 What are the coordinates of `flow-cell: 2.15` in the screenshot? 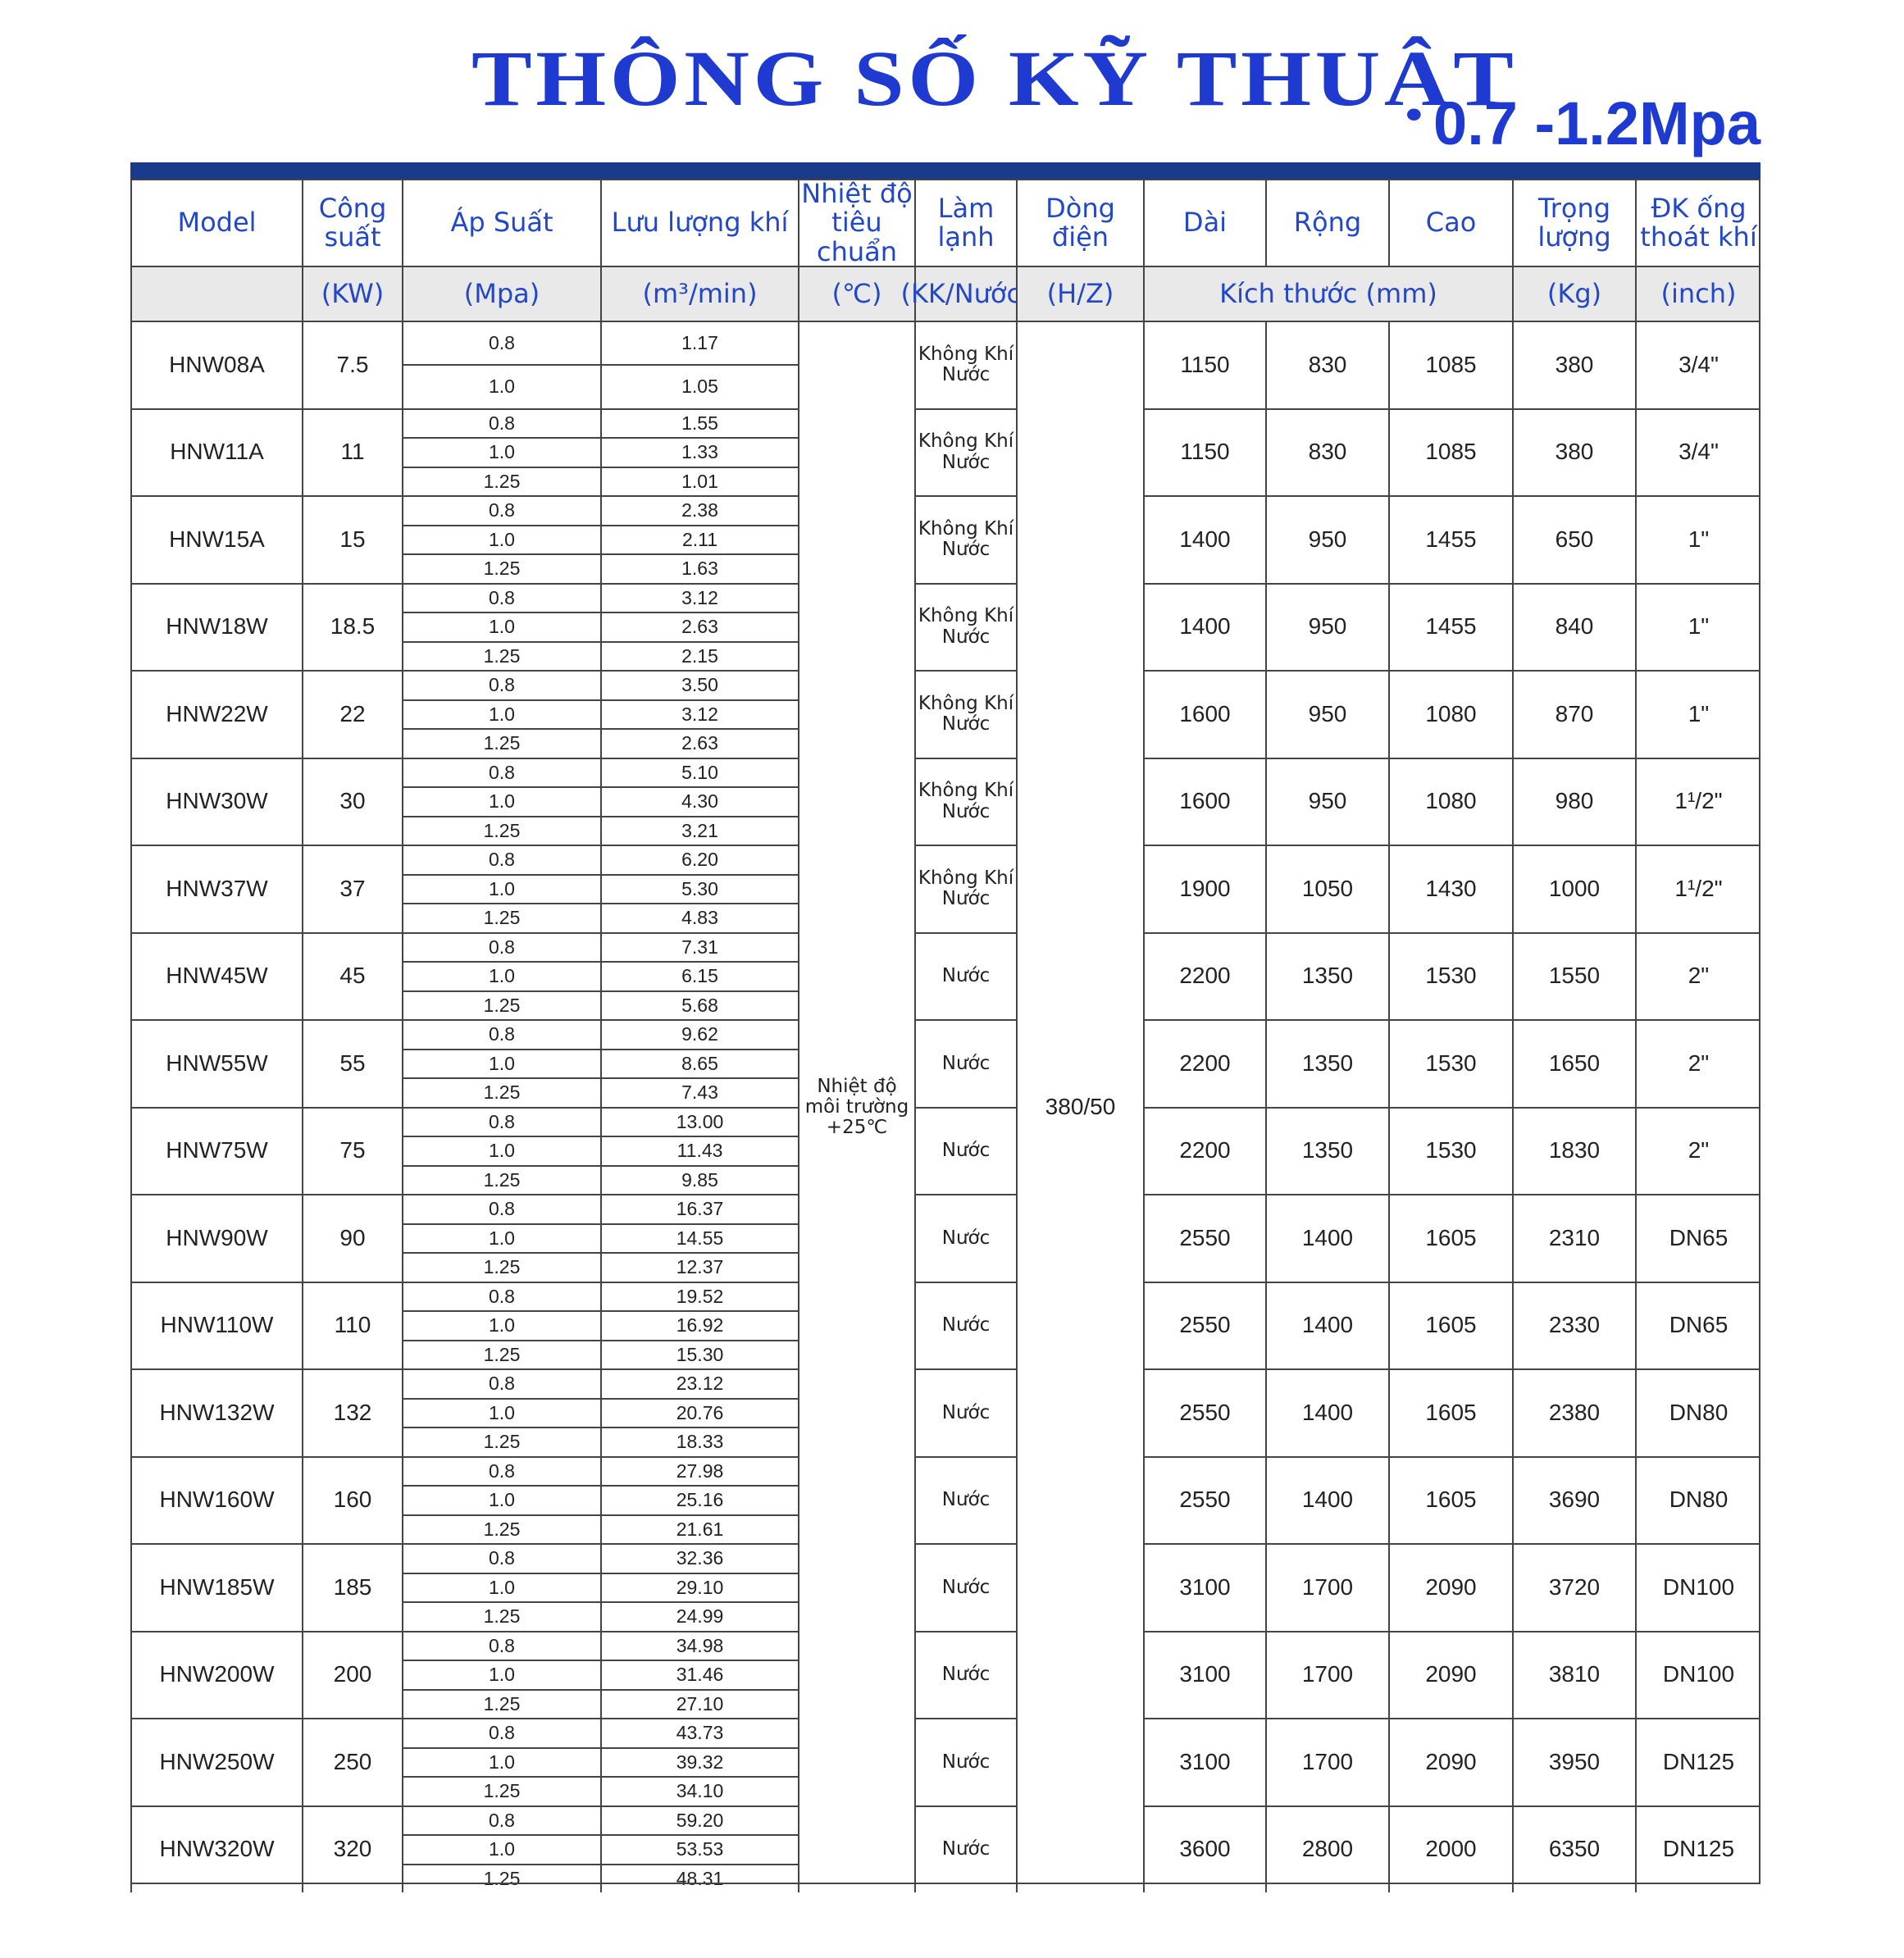 It's located at (699, 655).